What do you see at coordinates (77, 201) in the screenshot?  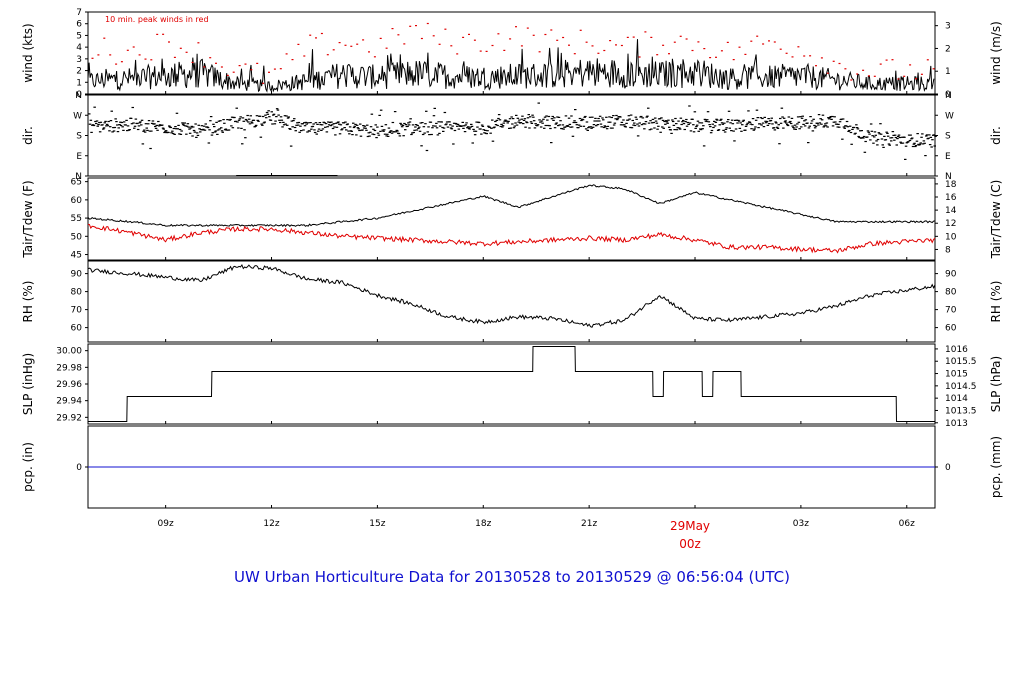 I see `left-tick-label: 60` at bounding box center [77, 201].